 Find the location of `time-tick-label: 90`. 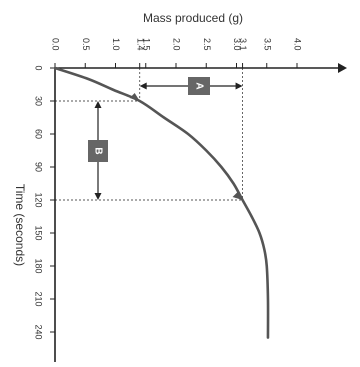

time-tick-label: 90 is located at coordinates (39, 167).